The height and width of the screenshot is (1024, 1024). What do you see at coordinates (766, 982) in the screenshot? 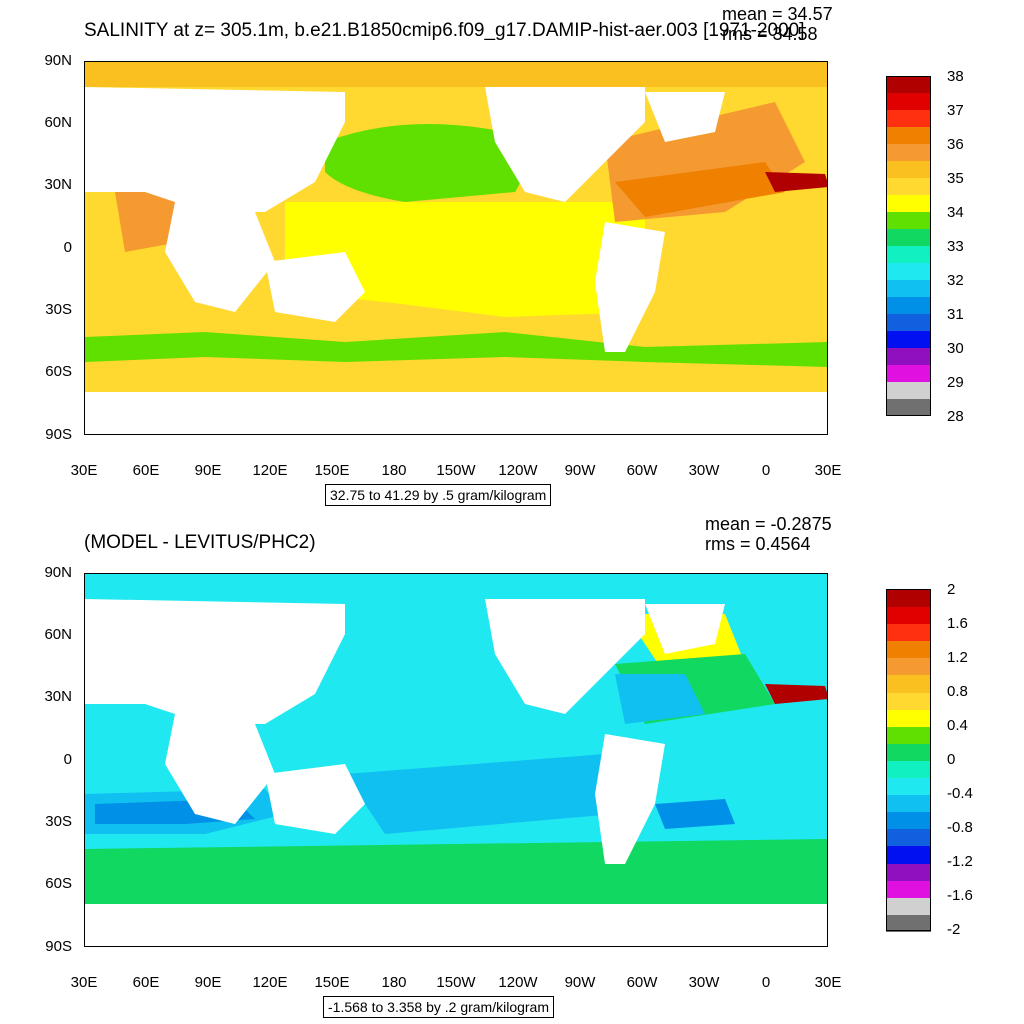
I see `bottom-lon-label: 0` at bounding box center [766, 982].